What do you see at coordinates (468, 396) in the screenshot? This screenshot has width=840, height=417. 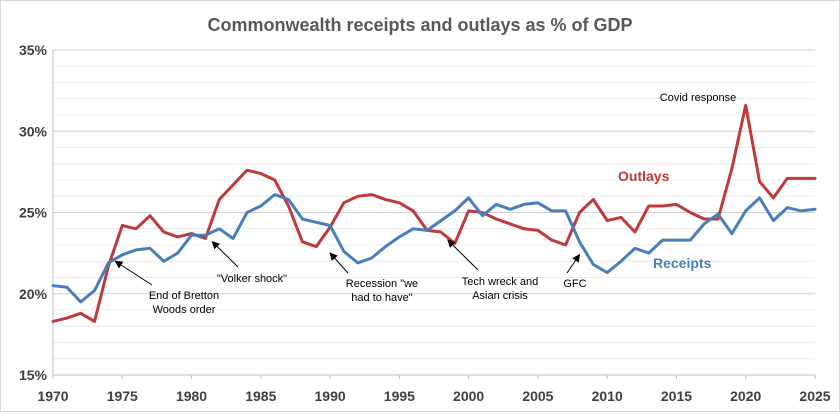 I see `x-tick-label: 2000` at bounding box center [468, 396].